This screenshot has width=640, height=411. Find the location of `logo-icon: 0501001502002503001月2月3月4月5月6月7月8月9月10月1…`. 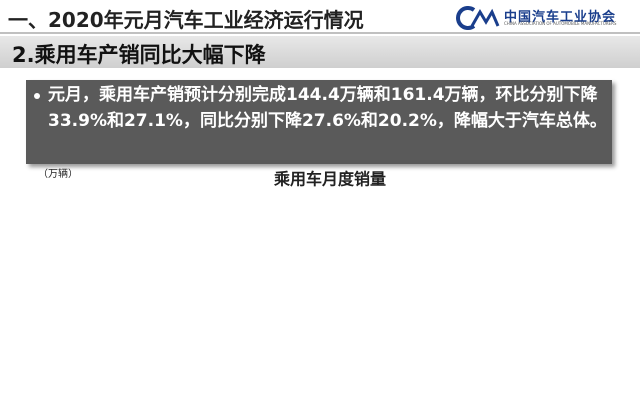

logo-icon: 0501001502002503001月2月3月4月5月6月7月8月9月10月1… is located at coordinates (478, 18).